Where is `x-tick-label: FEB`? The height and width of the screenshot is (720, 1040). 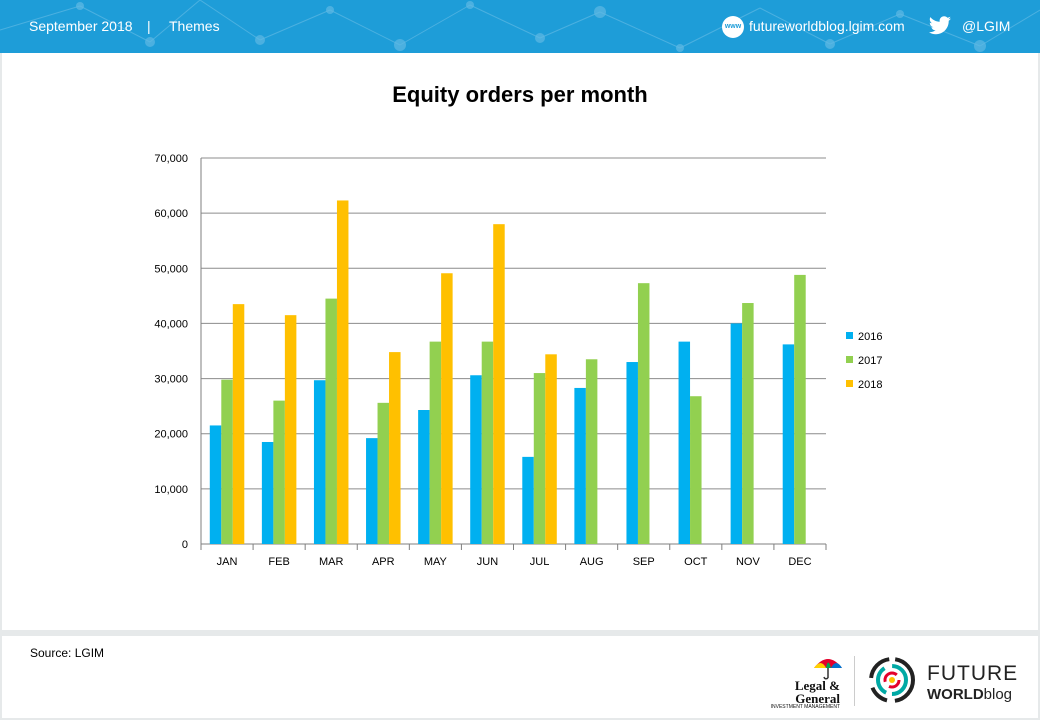 x-tick-label: FEB is located at coordinates (278, 562).